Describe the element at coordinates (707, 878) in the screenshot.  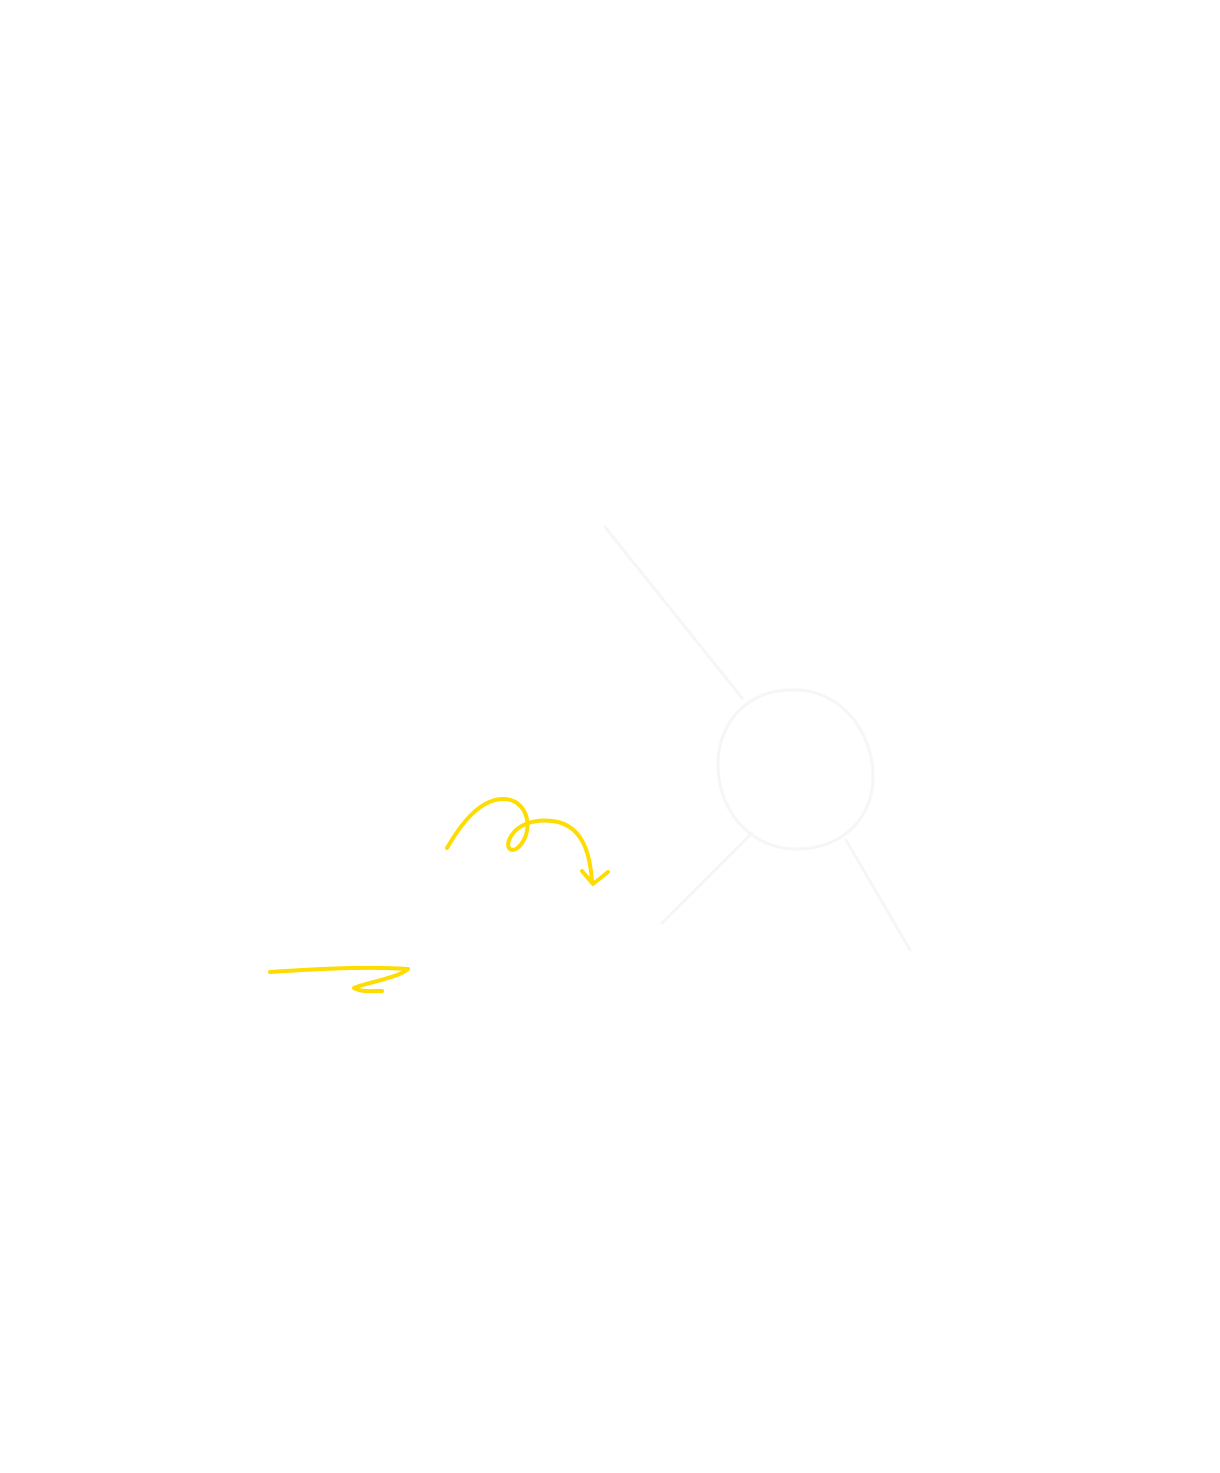
I see `hub-line-bottom-left` at that location.